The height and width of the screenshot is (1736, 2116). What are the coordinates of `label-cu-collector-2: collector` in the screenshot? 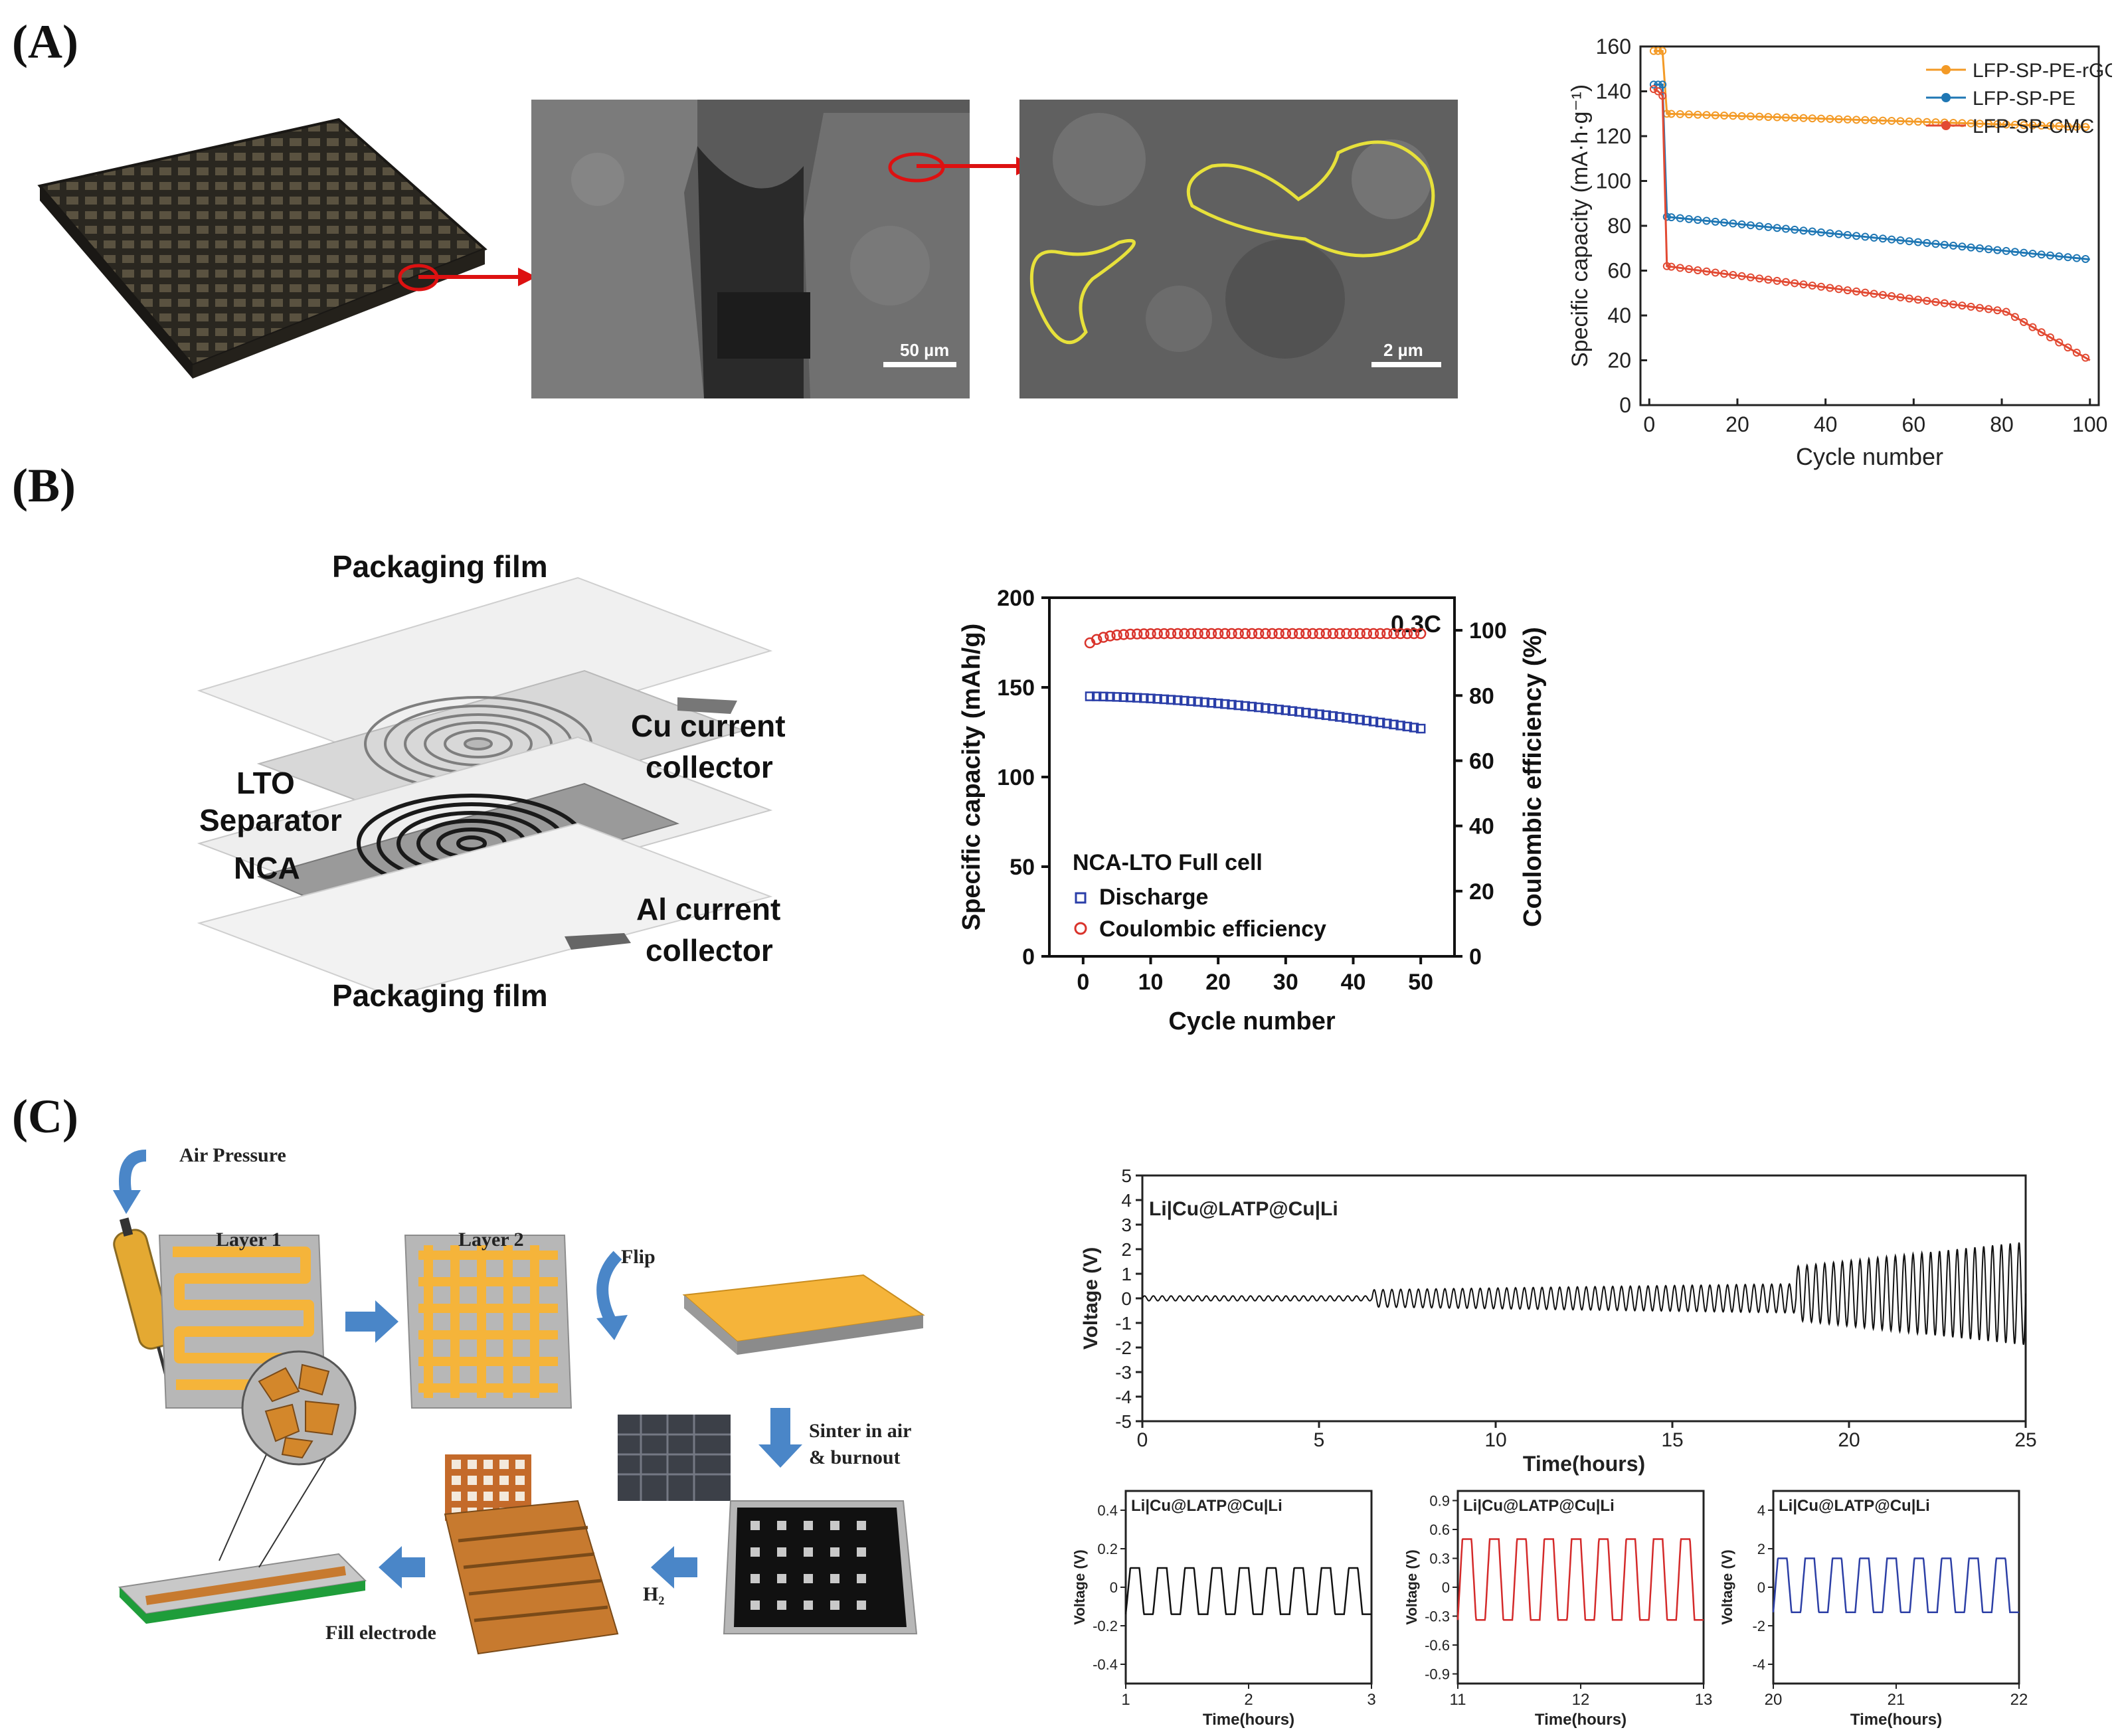 It's located at (710, 767).